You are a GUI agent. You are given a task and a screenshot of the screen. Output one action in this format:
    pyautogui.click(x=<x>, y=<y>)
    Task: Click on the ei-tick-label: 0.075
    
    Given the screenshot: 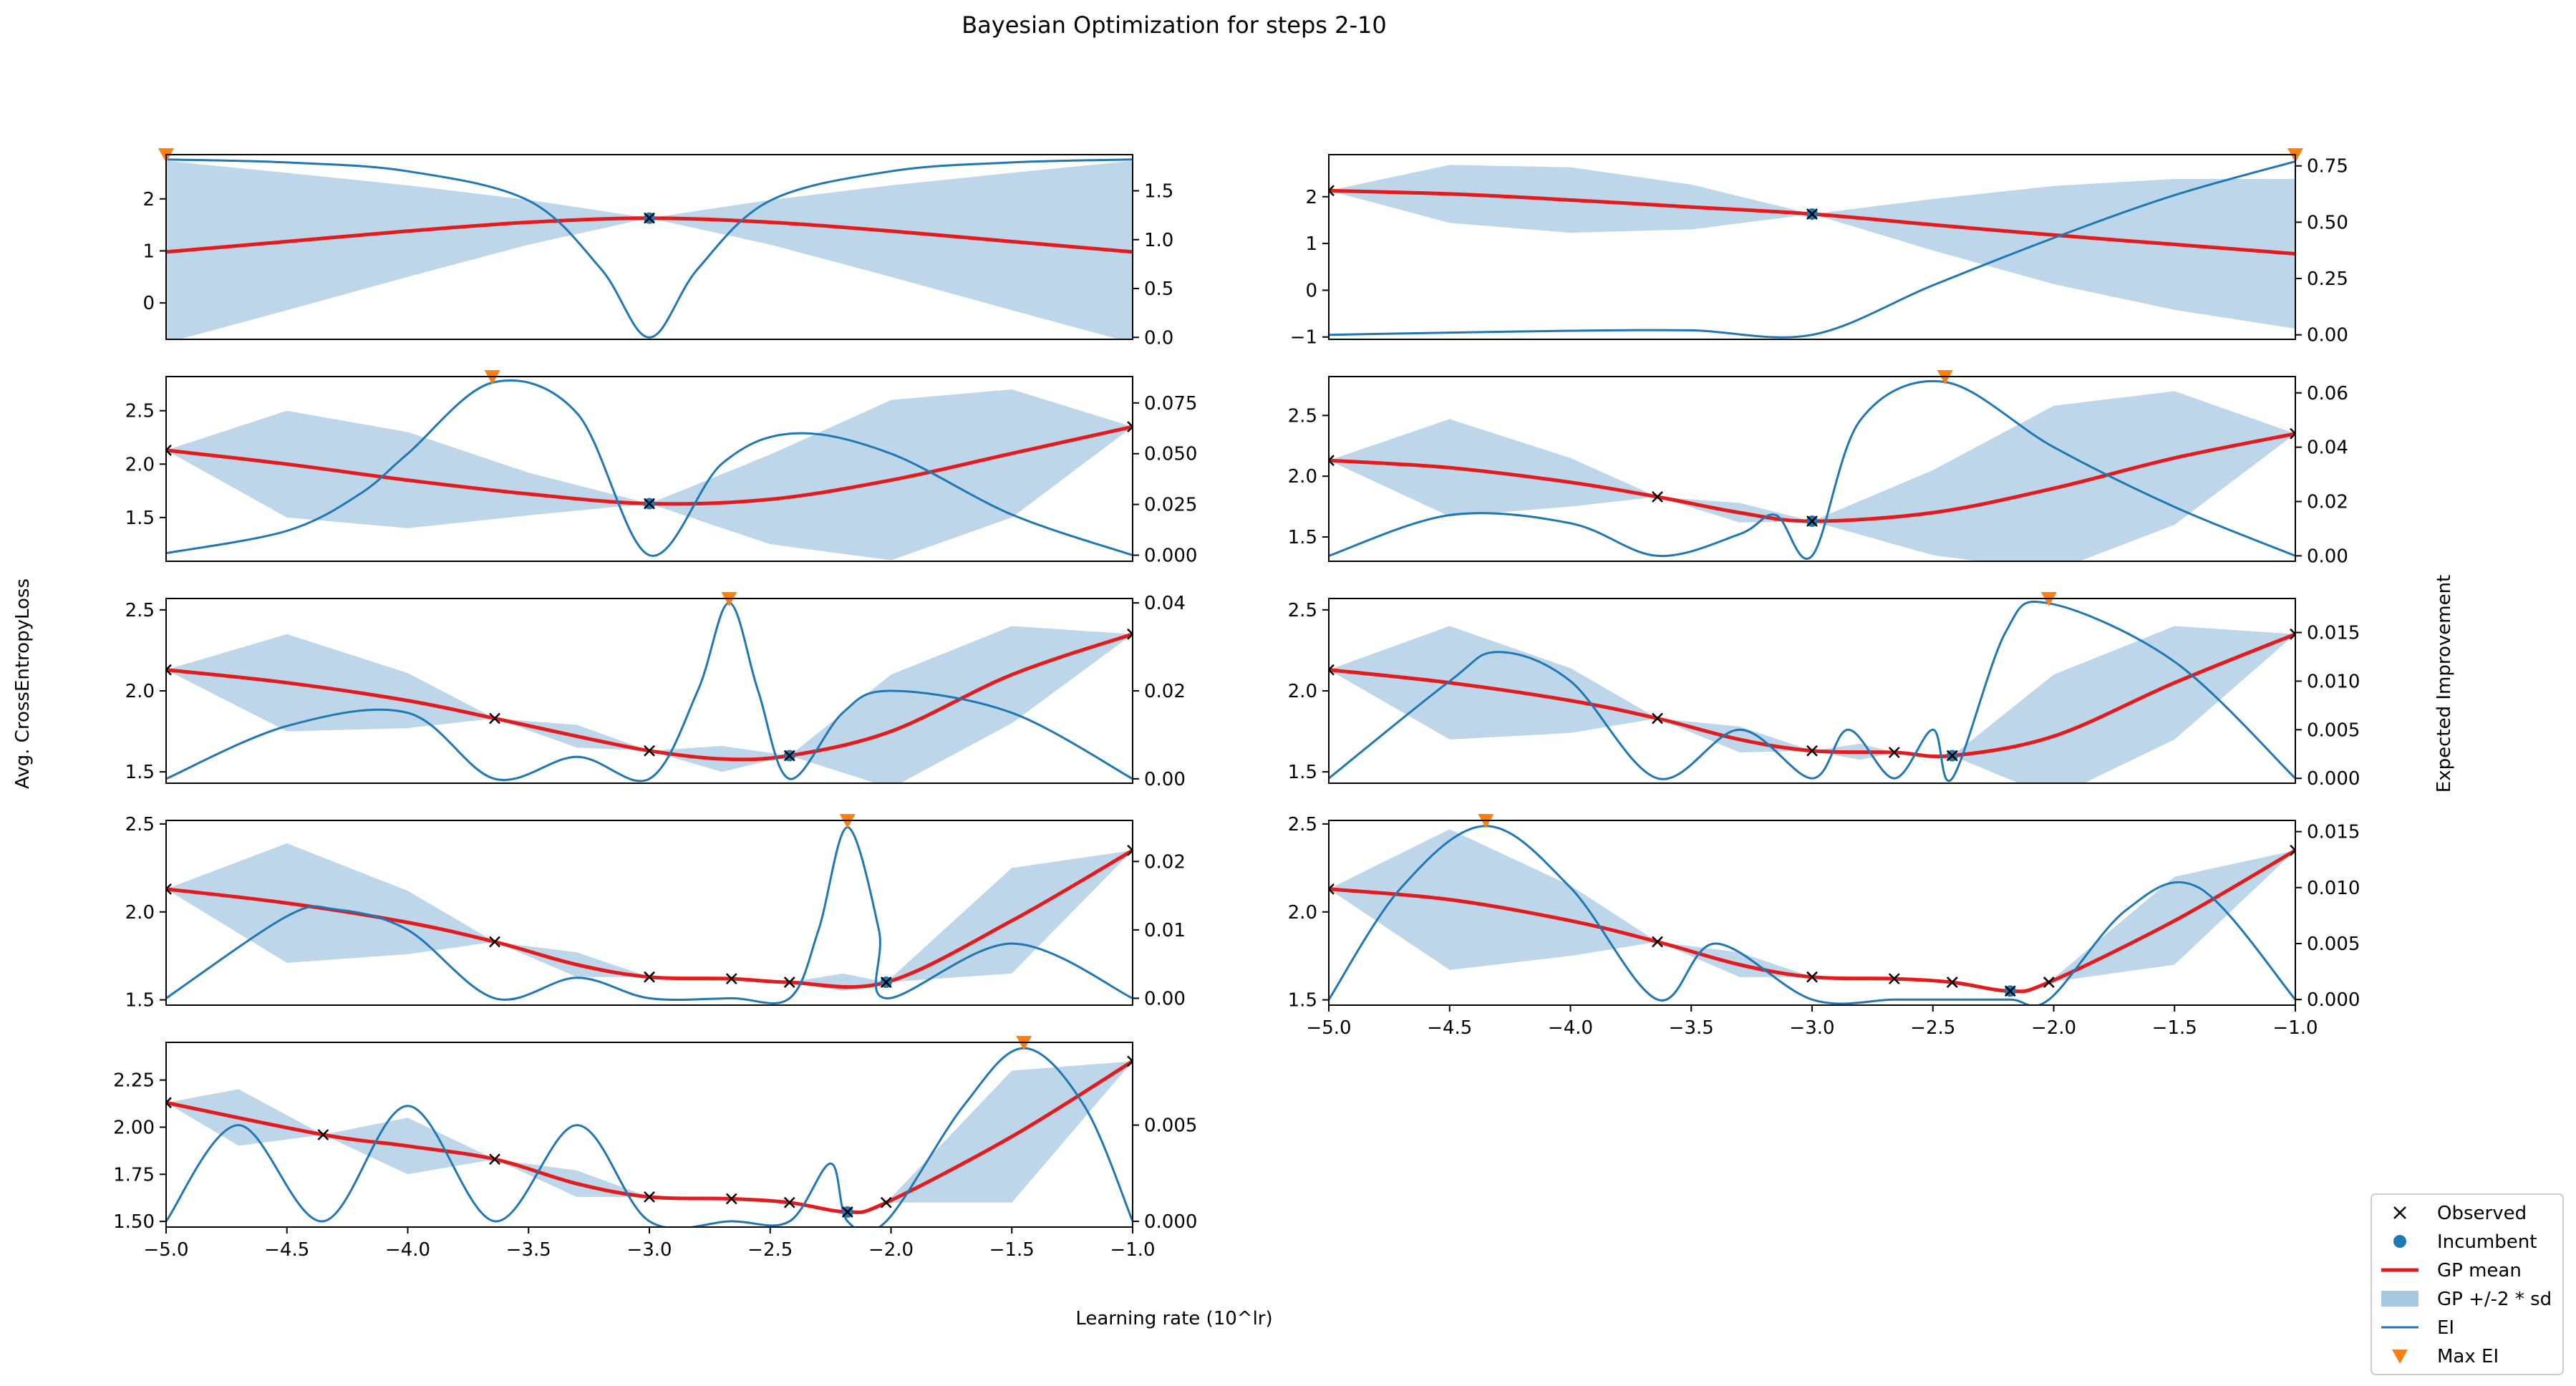 What is the action you would take?
    pyautogui.click(x=1171, y=404)
    